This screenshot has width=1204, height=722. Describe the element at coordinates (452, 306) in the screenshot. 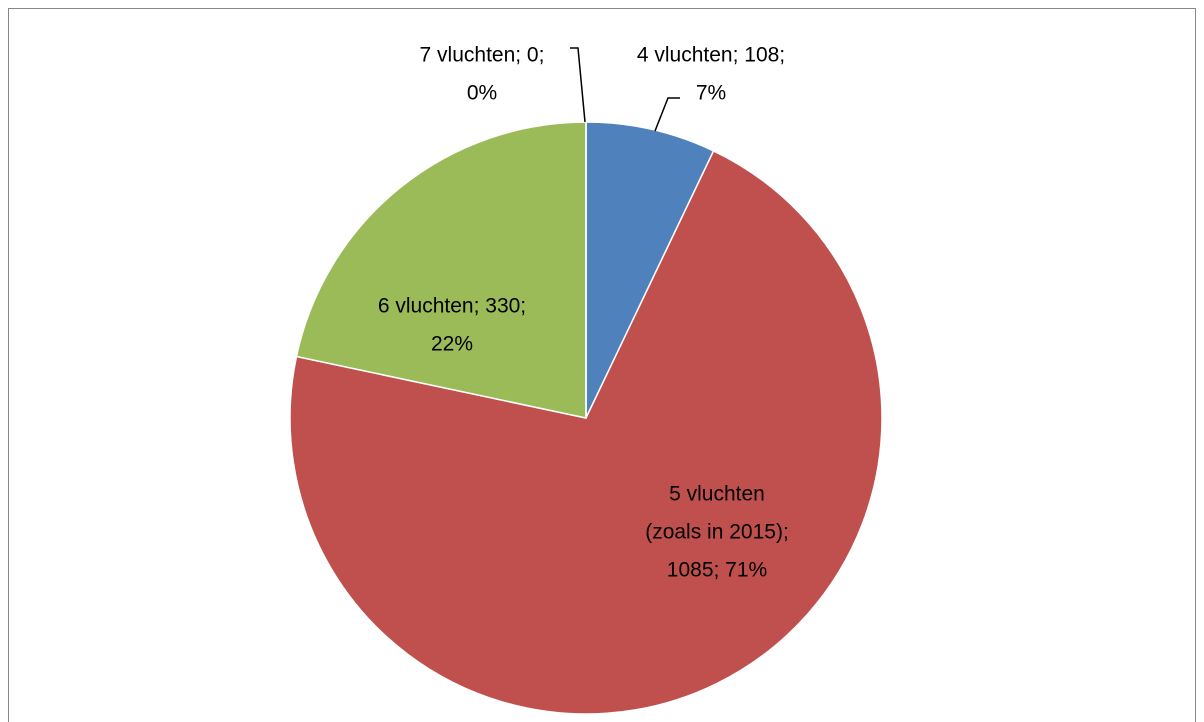

I see `data-label: 6 vluchten; 330;` at that location.